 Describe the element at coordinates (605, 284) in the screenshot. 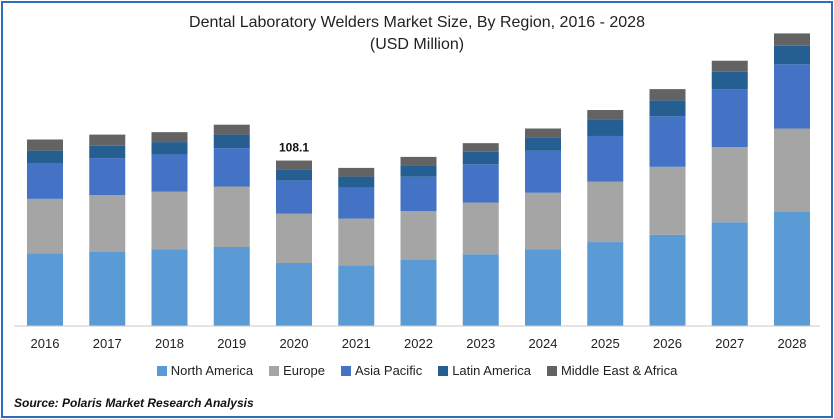

I see `bar-2025-north-america` at that location.